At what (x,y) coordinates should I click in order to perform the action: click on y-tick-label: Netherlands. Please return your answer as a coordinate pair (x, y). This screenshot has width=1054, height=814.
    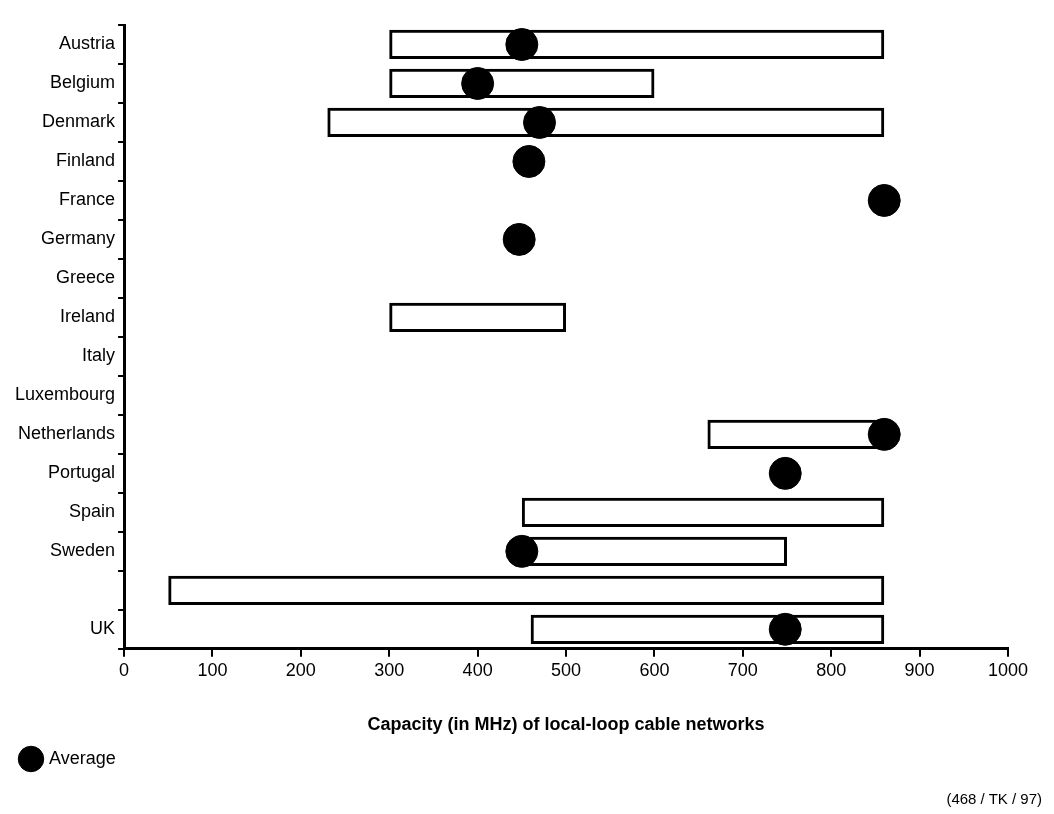
    Looking at the image, I should click on (67, 433).